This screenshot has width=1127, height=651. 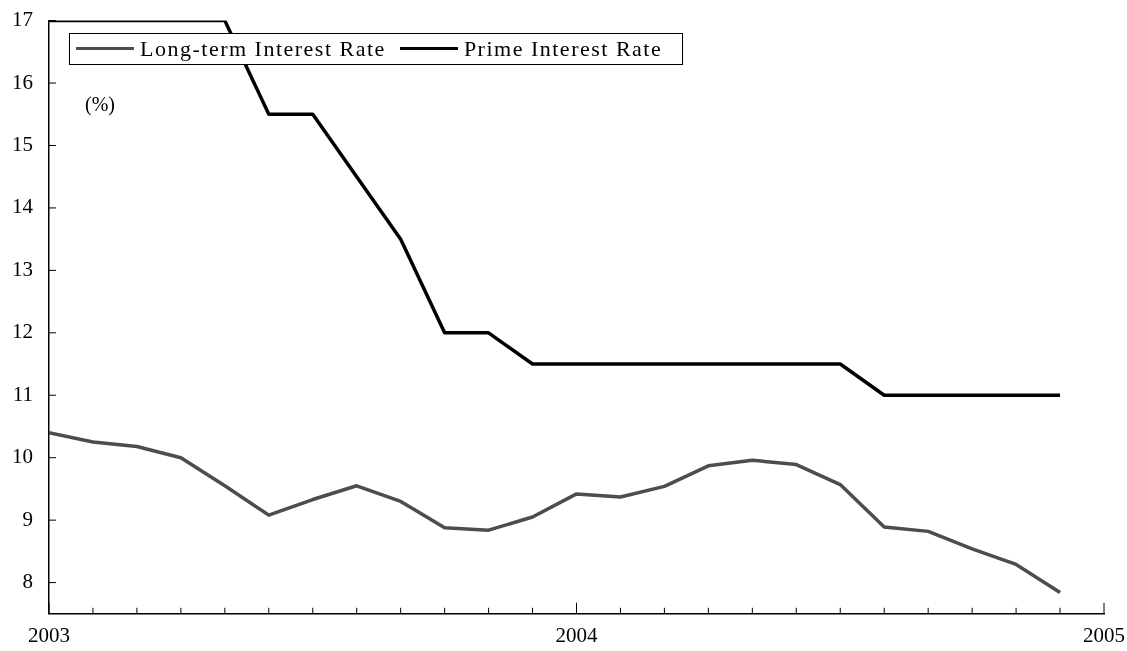 I want to click on x-tick-label: 2005, so click(x=1104, y=634).